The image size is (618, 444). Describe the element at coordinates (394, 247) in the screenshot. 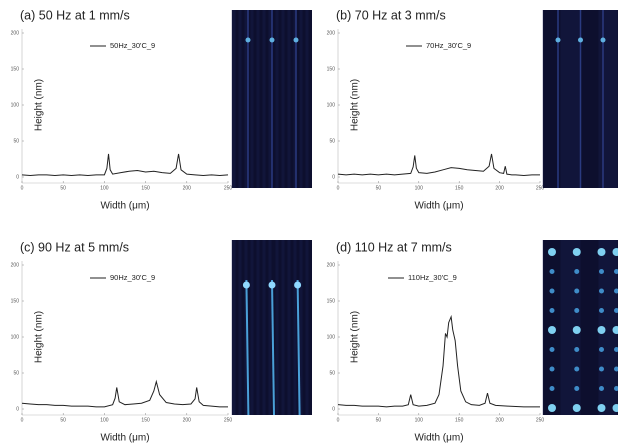

I see `chart-title: (d) 110 Hz at 7 mm/s` at that location.